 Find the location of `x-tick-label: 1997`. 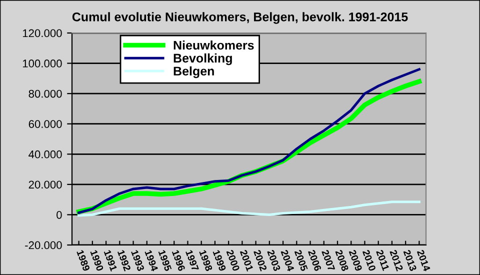

x-tick-label: 1997 is located at coordinates (192, 261).